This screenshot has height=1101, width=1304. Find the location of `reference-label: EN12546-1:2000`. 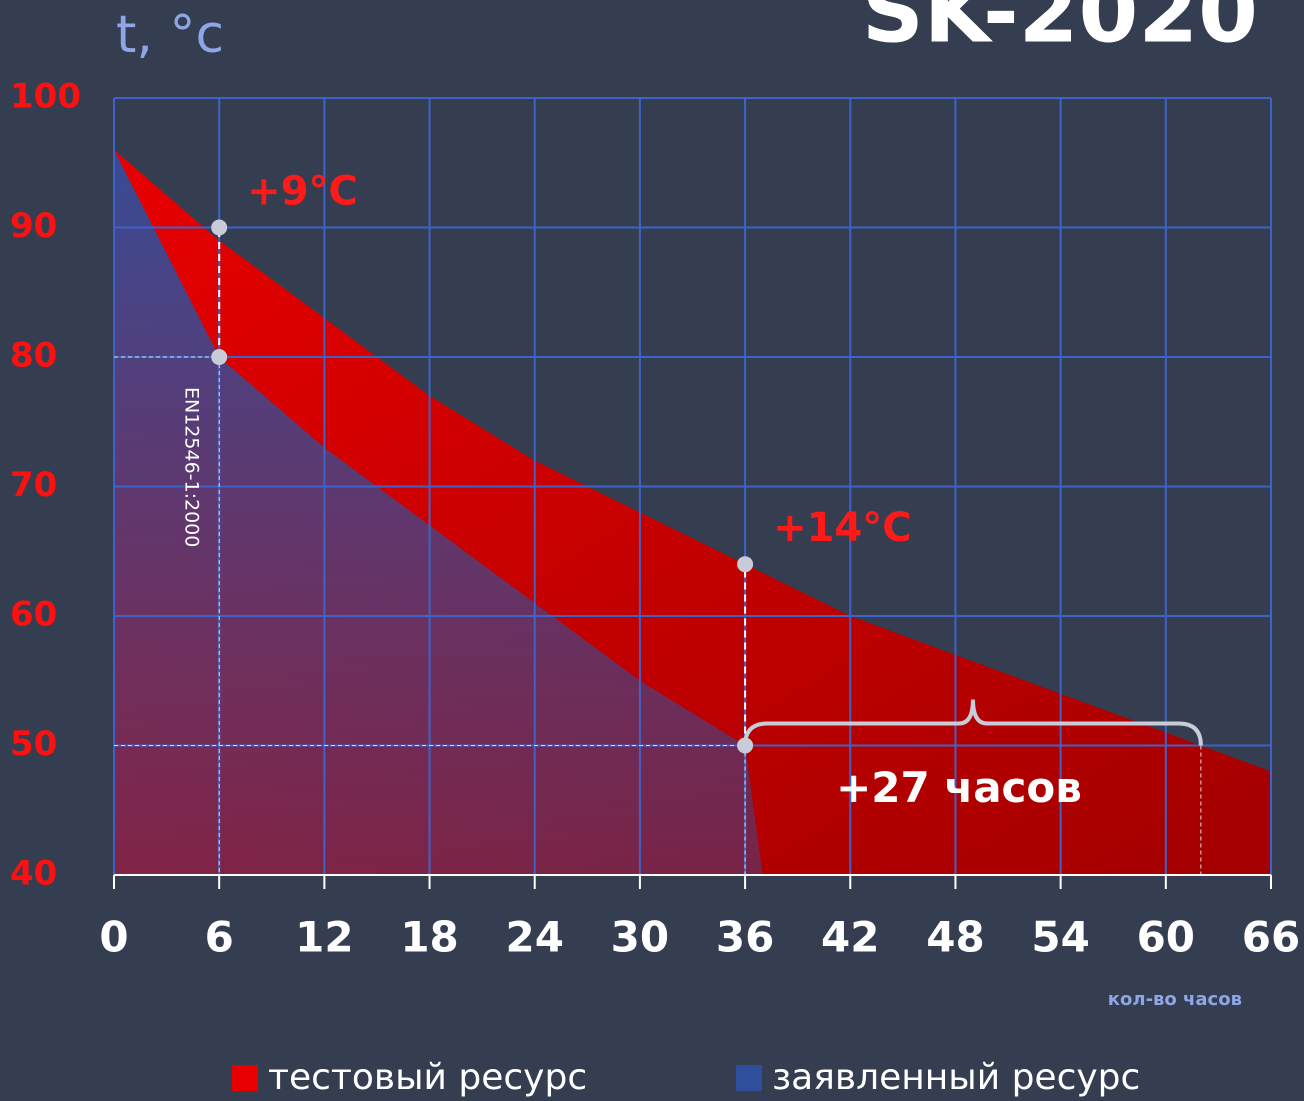

reference-label: EN12546-1:2000 is located at coordinates (192, 467).